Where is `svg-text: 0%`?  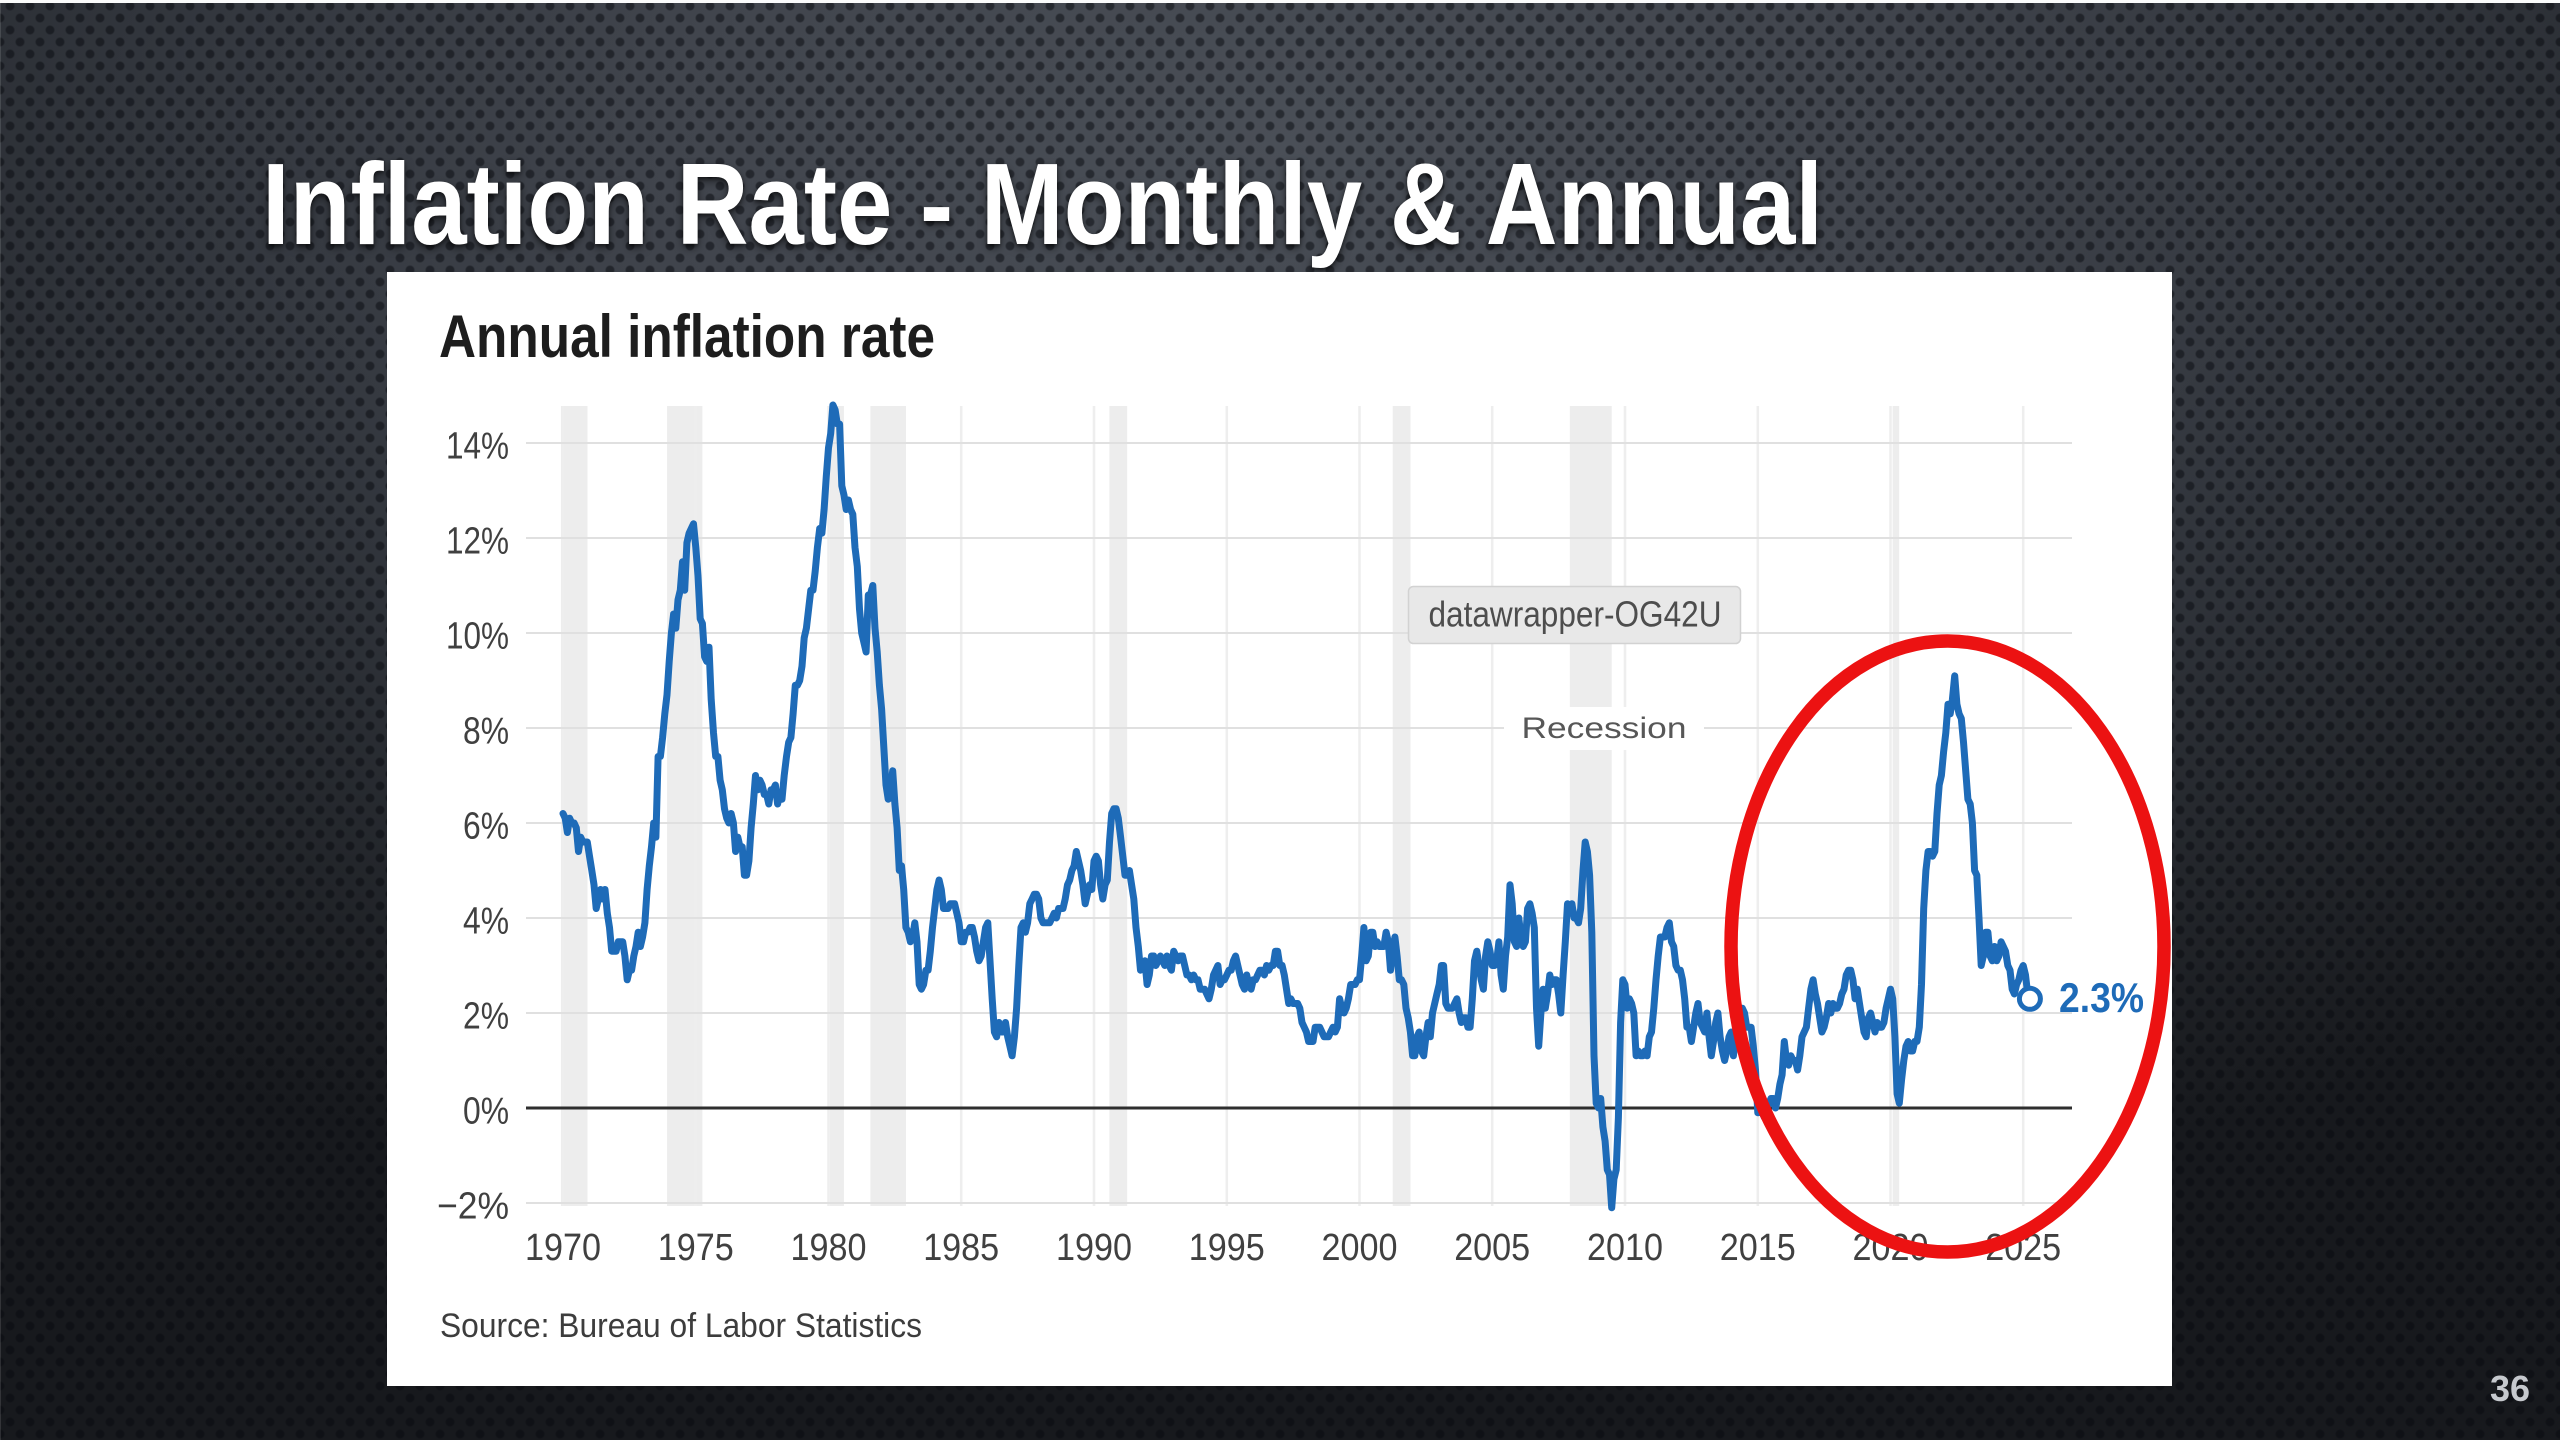 svg-text: 0% is located at coordinates (486, 1112).